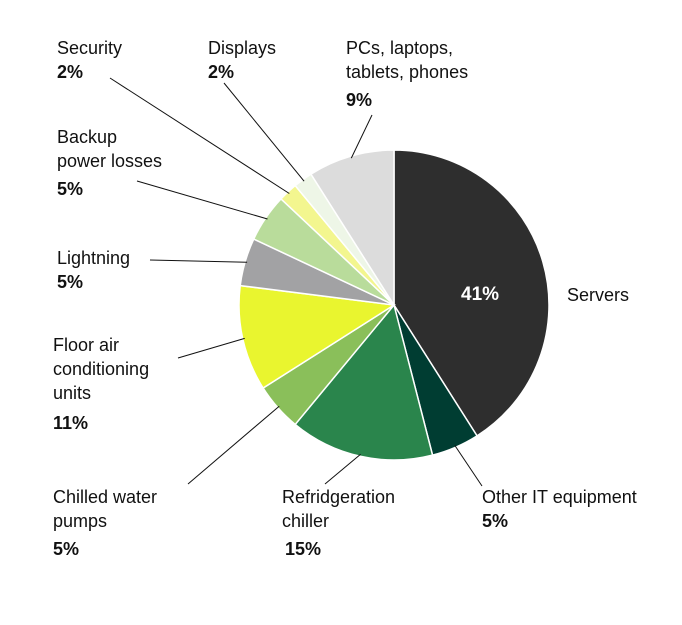 The width and height of the screenshot is (682, 625). Describe the element at coordinates (199, 135) in the screenshot. I see `leader-line-security` at that location.